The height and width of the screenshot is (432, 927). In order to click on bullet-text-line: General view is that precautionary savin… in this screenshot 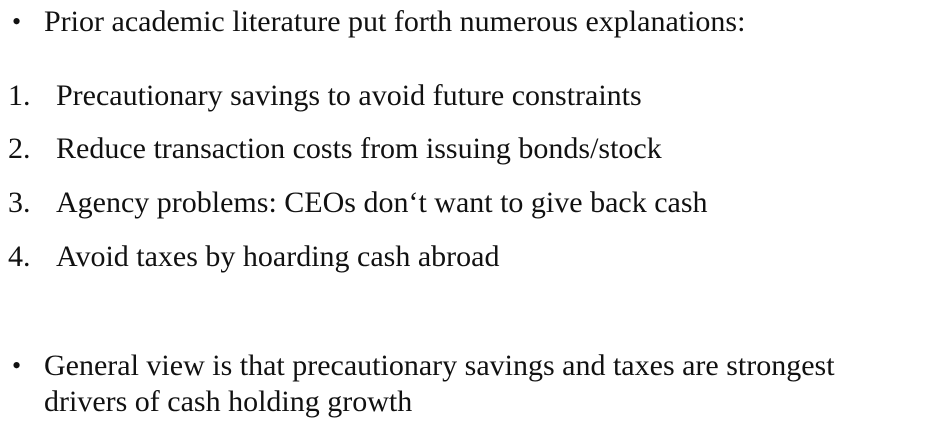, I will do `click(439, 365)`.